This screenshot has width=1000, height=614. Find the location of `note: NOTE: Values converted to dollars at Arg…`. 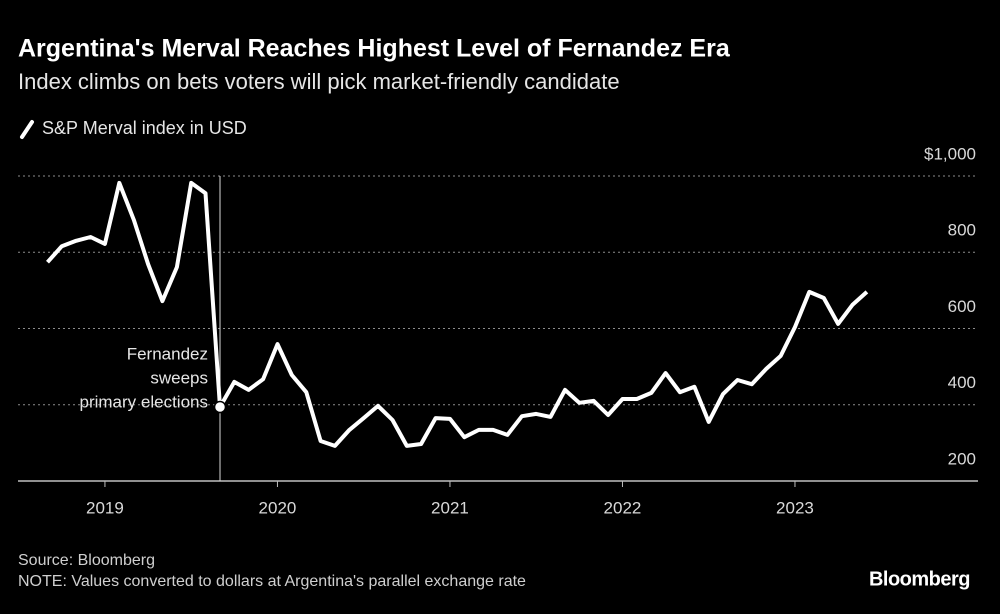

note: NOTE: Values converted to dollars at Arg… is located at coordinates (272, 581).